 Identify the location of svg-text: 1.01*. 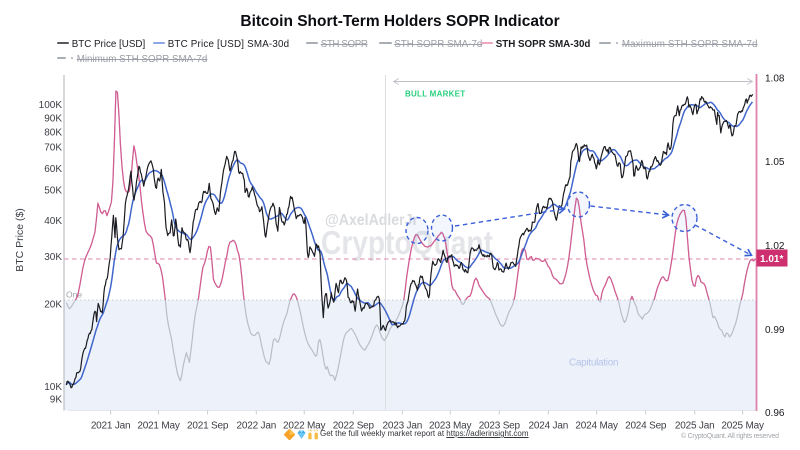
(771, 259).